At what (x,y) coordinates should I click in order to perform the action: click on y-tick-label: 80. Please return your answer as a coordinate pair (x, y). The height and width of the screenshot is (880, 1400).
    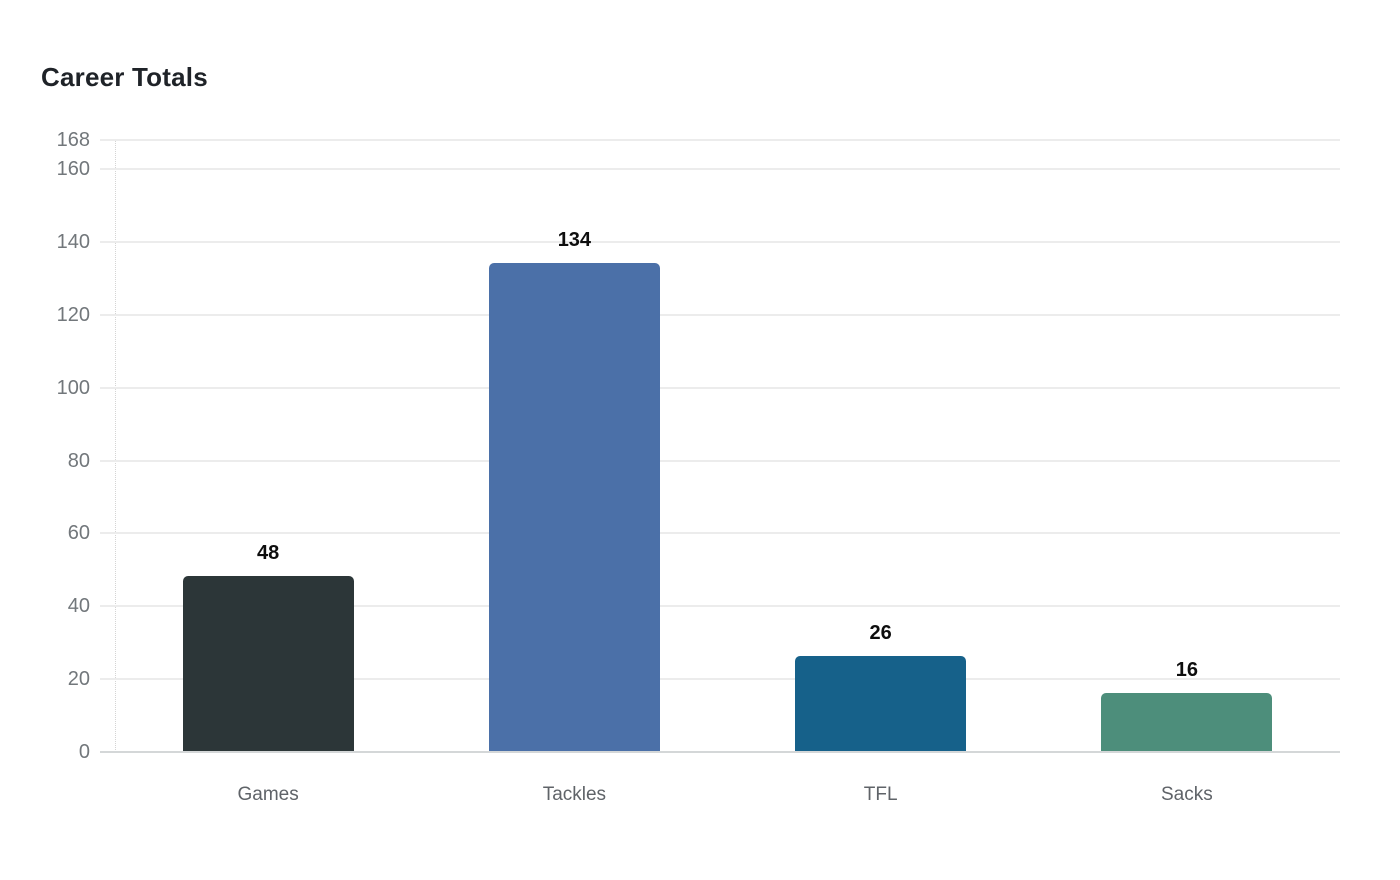
    Looking at the image, I should click on (78, 460).